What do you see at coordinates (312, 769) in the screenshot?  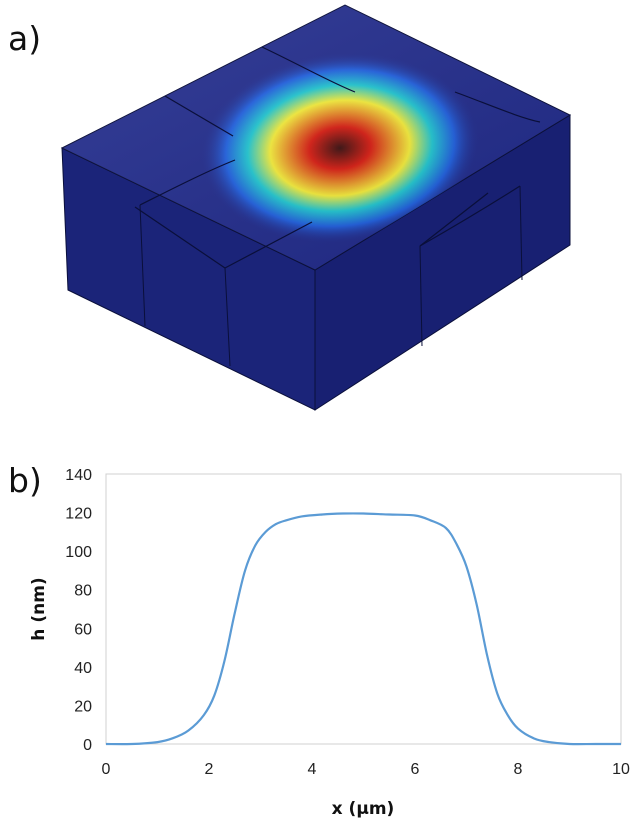 I see `x-tick-label: 4` at bounding box center [312, 769].